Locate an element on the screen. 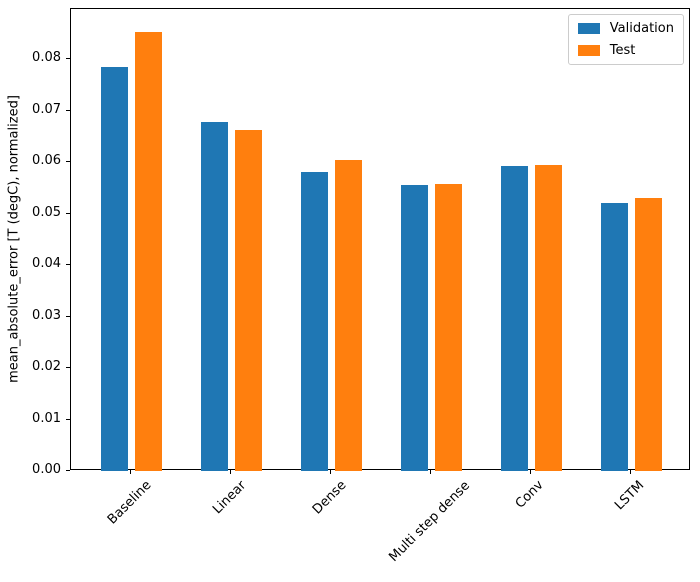 The width and height of the screenshot is (700, 582). x-tick-label-linear: Linear is located at coordinates (230, 497).